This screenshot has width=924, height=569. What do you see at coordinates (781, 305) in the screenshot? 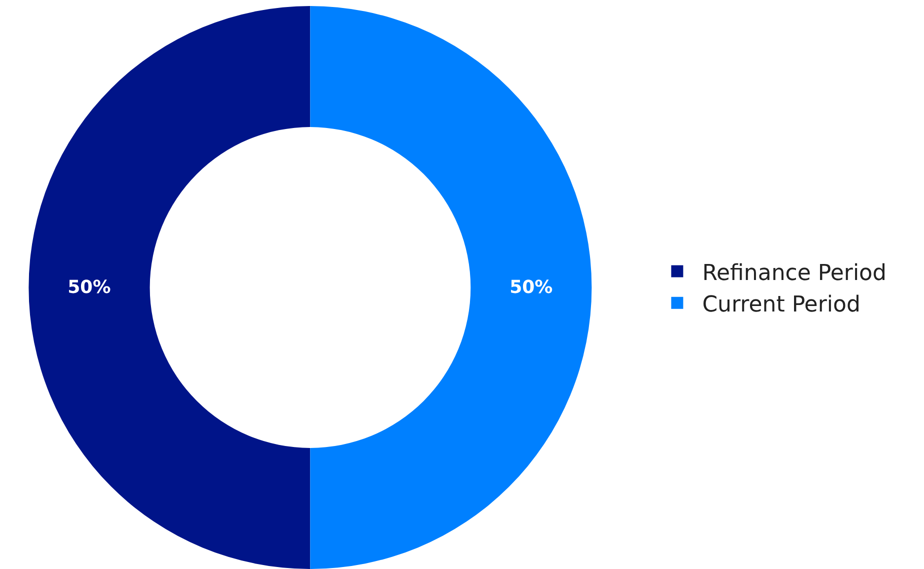
I see `legend-label: Current Period` at bounding box center [781, 305].